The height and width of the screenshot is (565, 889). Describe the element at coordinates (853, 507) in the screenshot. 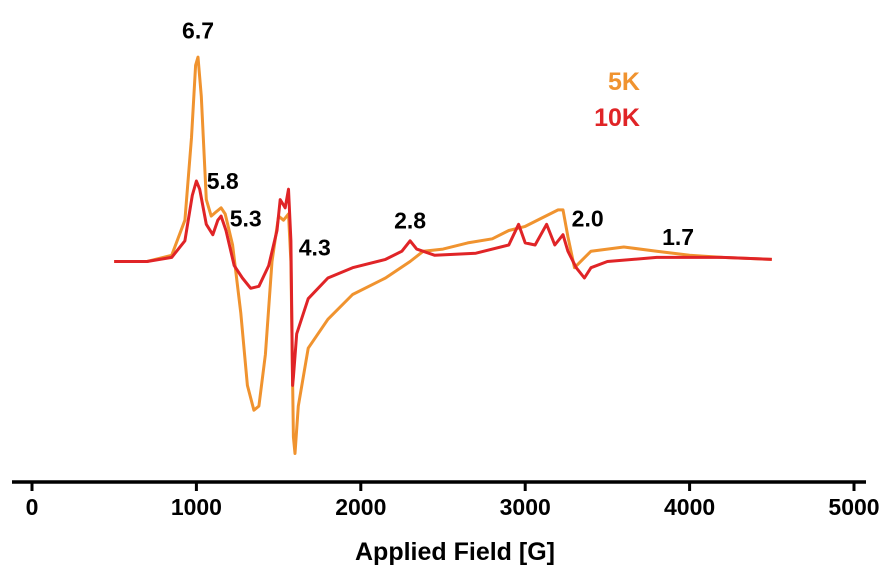

I see `x-tick-label: 5000` at that location.